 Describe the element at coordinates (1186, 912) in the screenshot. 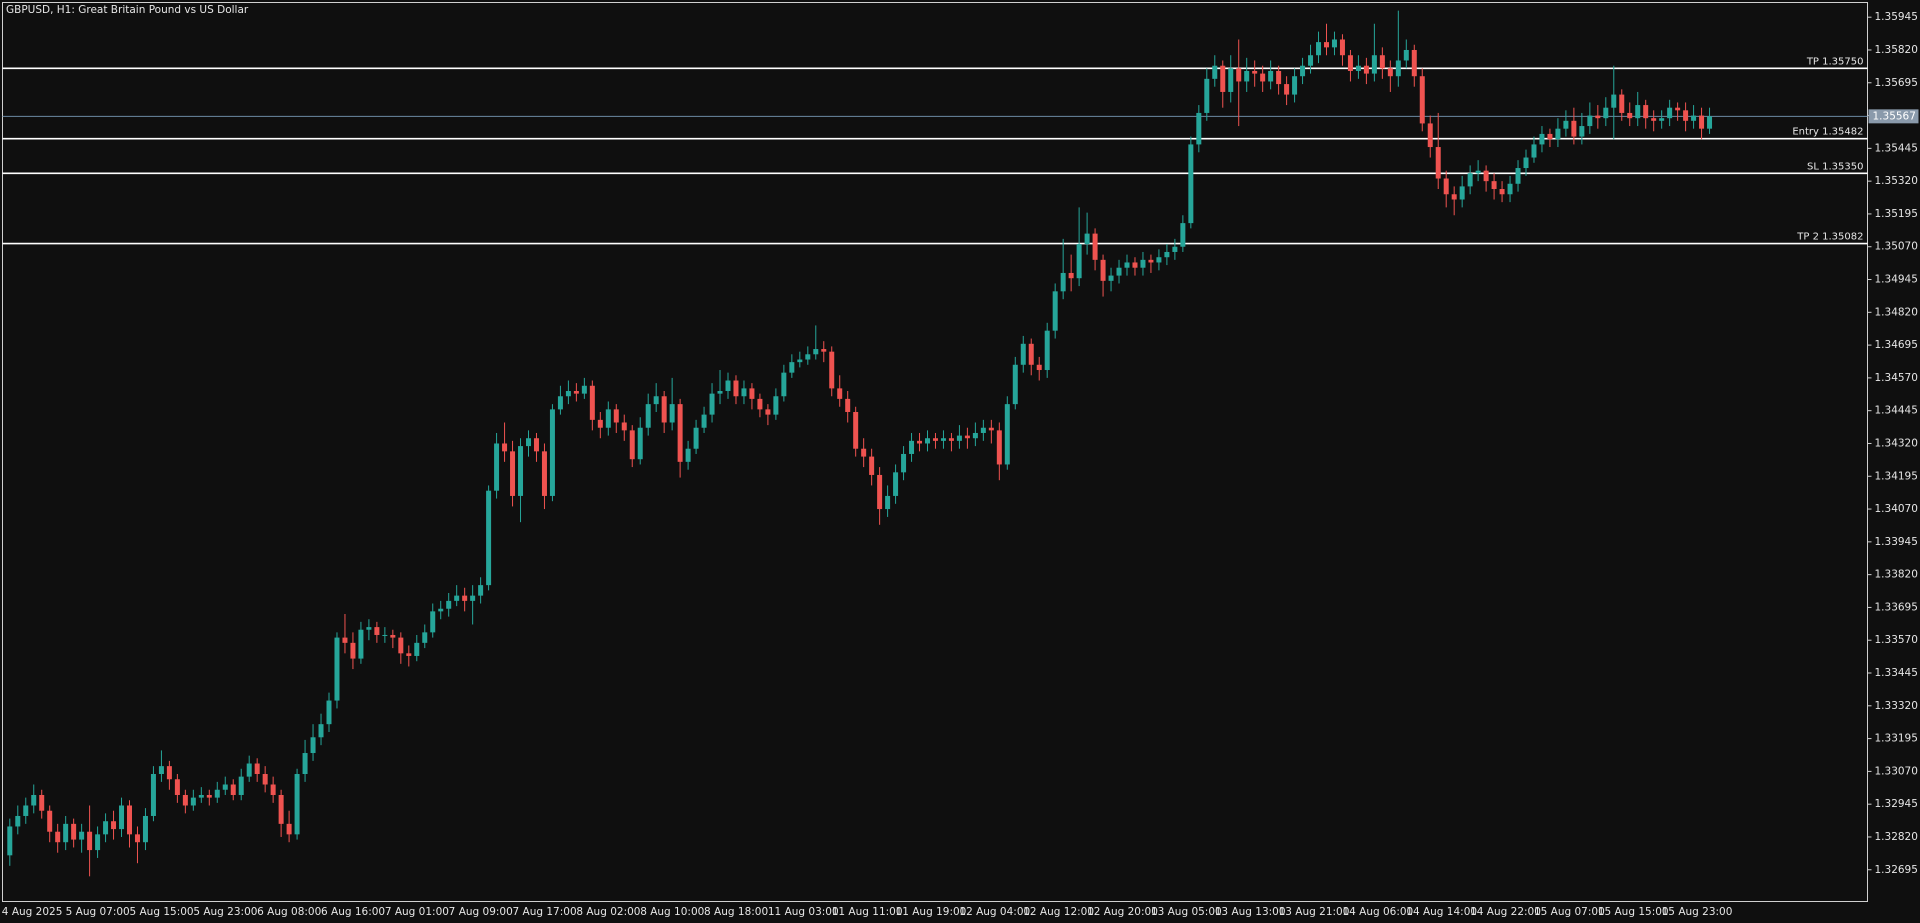

I see `x-tick-label: 13 Aug 05:00` at that location.